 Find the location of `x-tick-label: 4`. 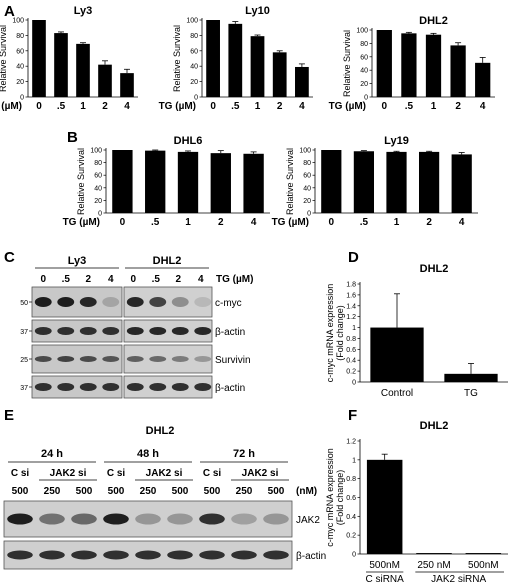

x-tick-label: 4 is located at coordinates (483, 106).